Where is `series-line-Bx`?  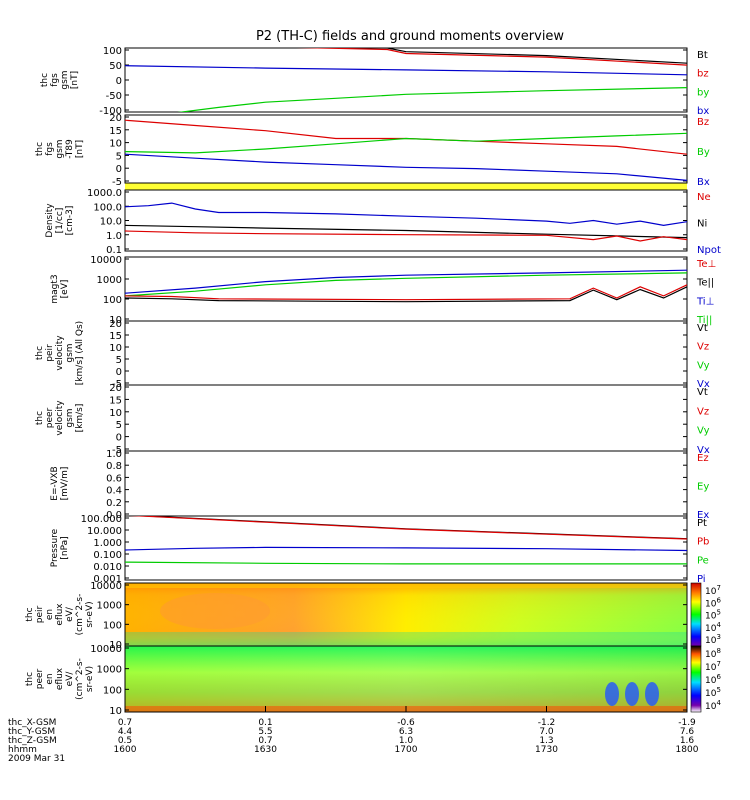
series-line-Bx is located at coordinates (406, 167).